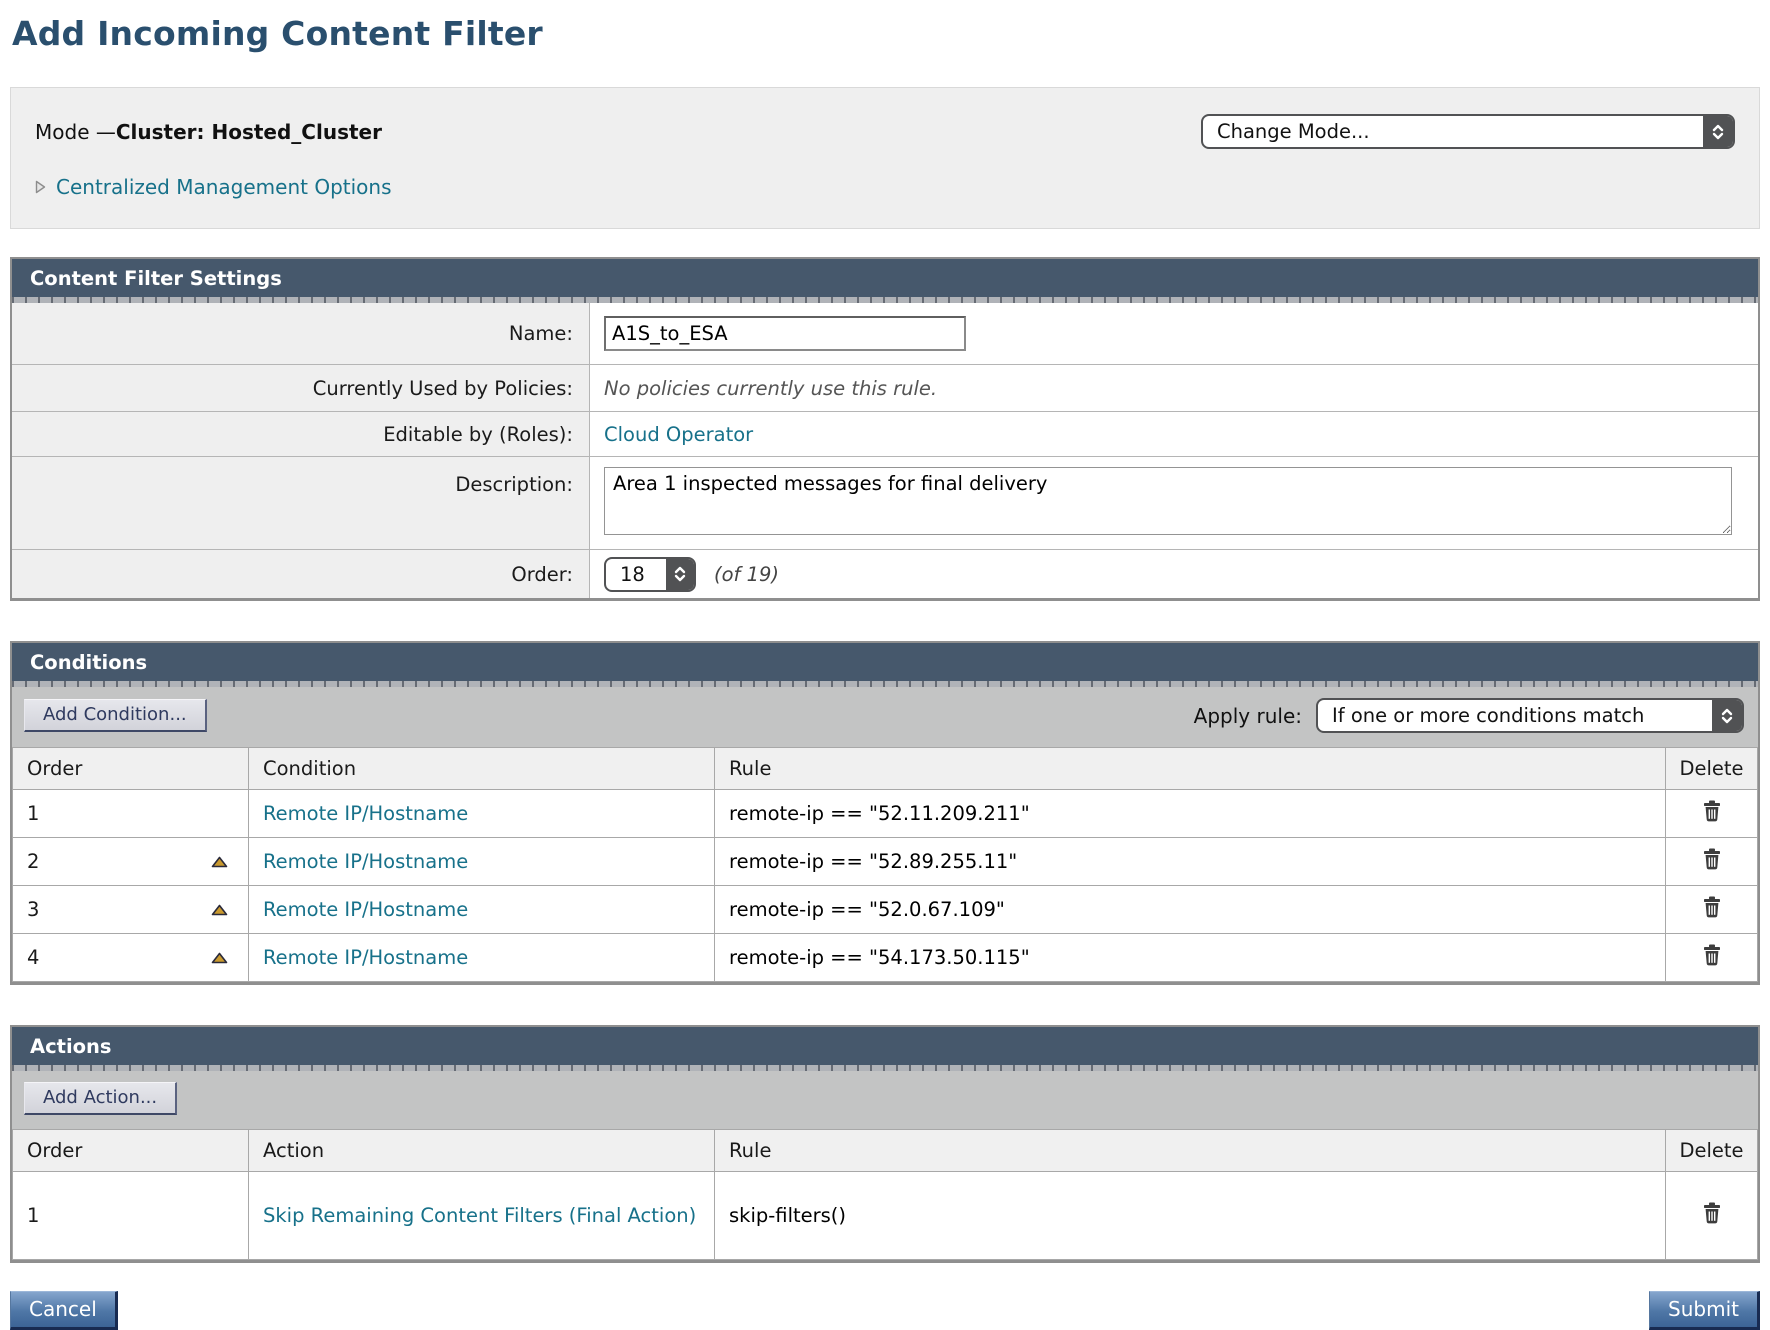  I want to click on roles-label: Editable by (Roles):, so click(301, 434).